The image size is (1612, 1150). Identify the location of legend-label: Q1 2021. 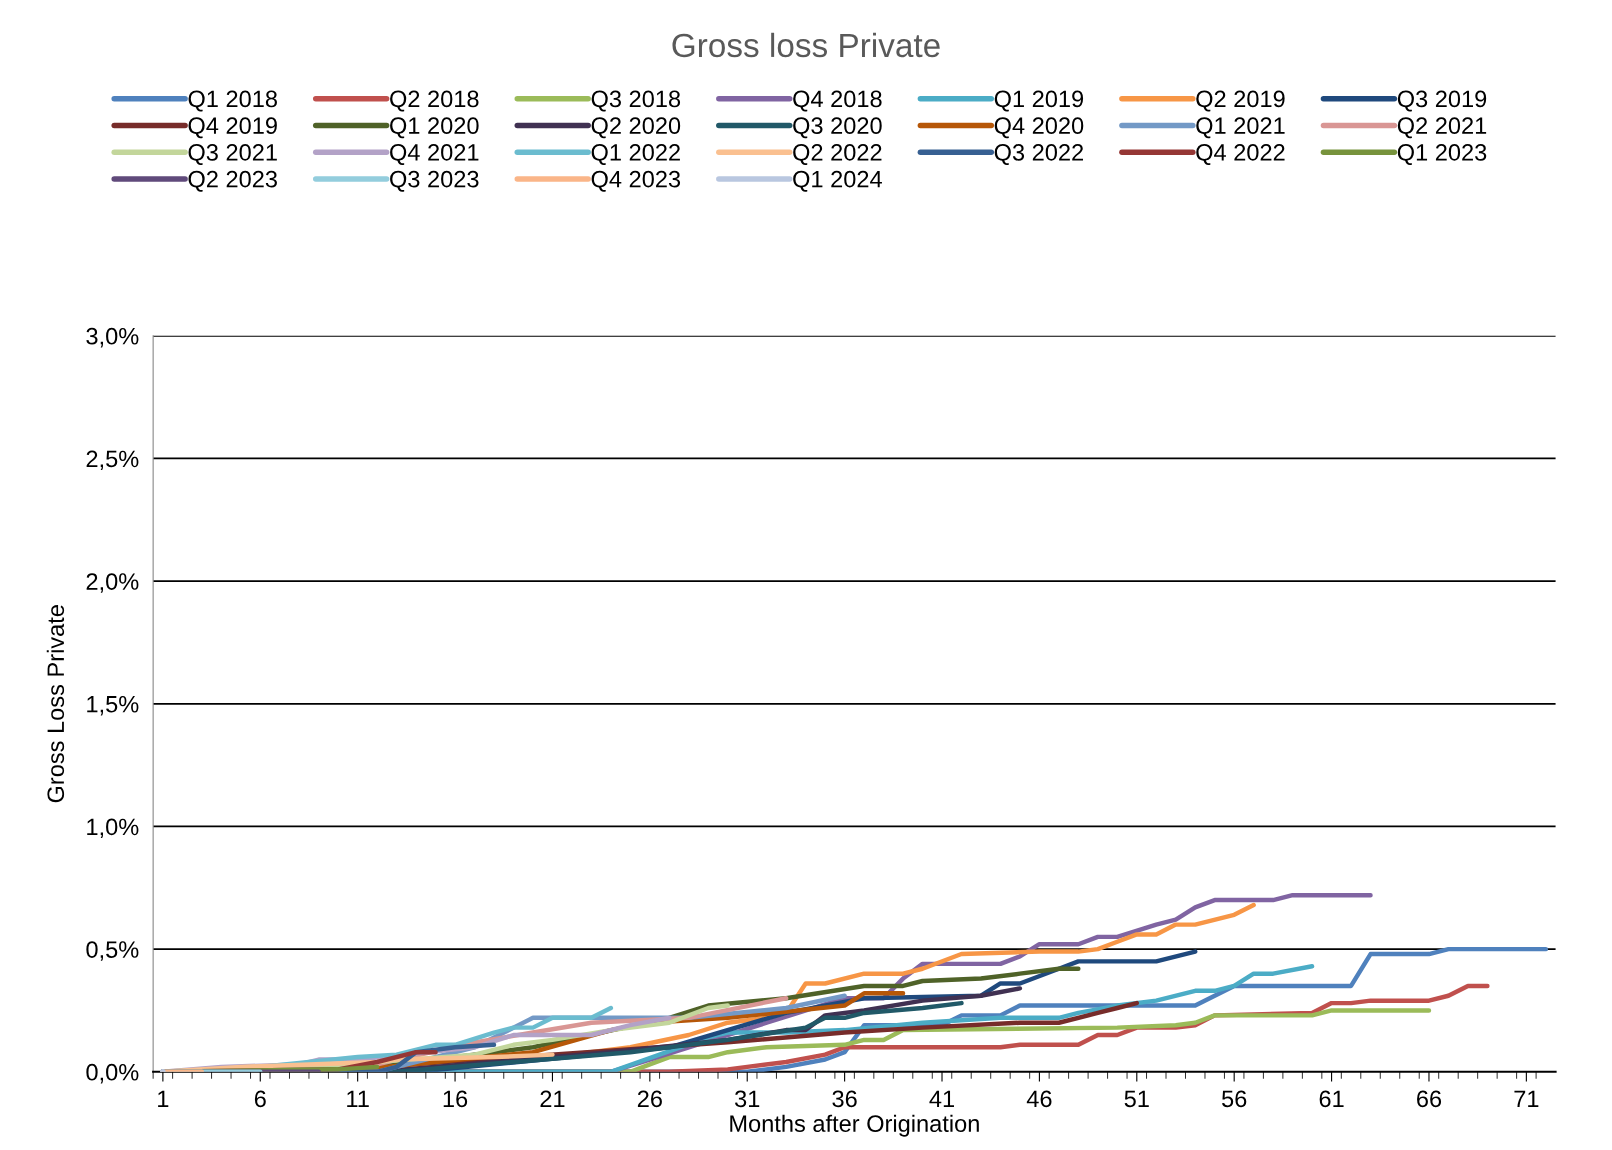
(1240, 128).